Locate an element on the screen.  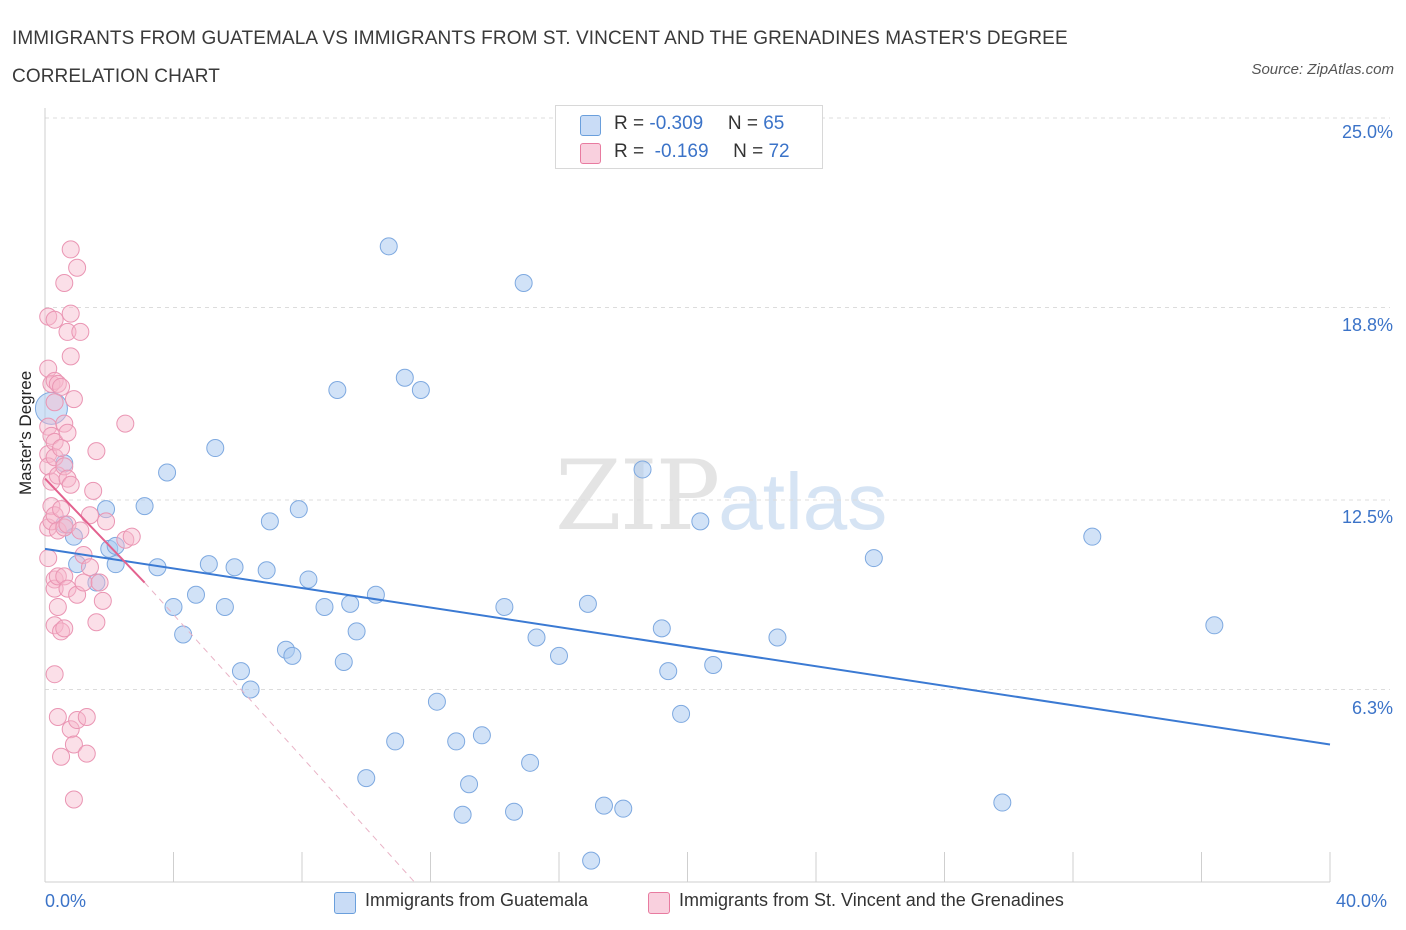
legend-swatch-blue is located at coordinates (590, 125).